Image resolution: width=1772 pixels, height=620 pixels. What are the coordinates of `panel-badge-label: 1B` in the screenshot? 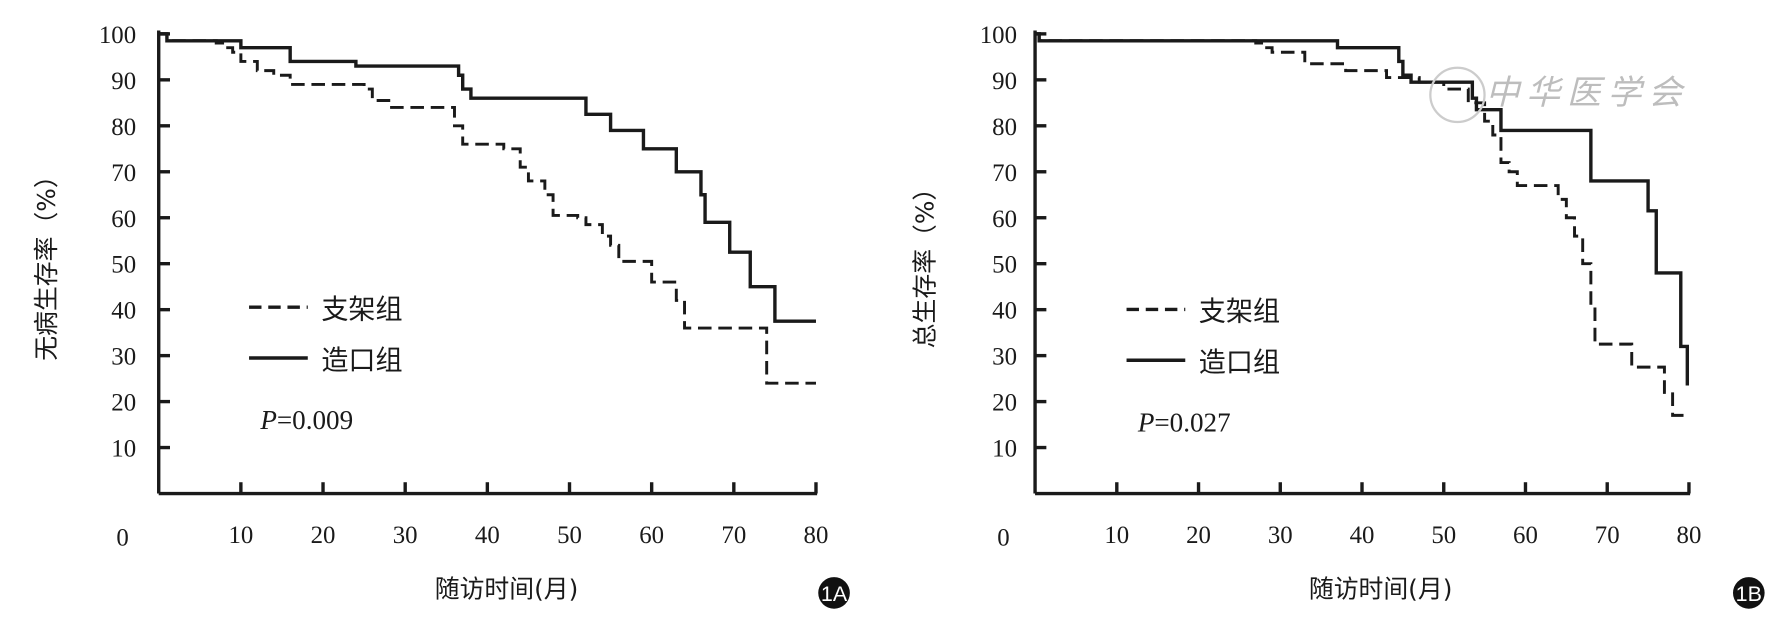 It's located at (1749, 594).